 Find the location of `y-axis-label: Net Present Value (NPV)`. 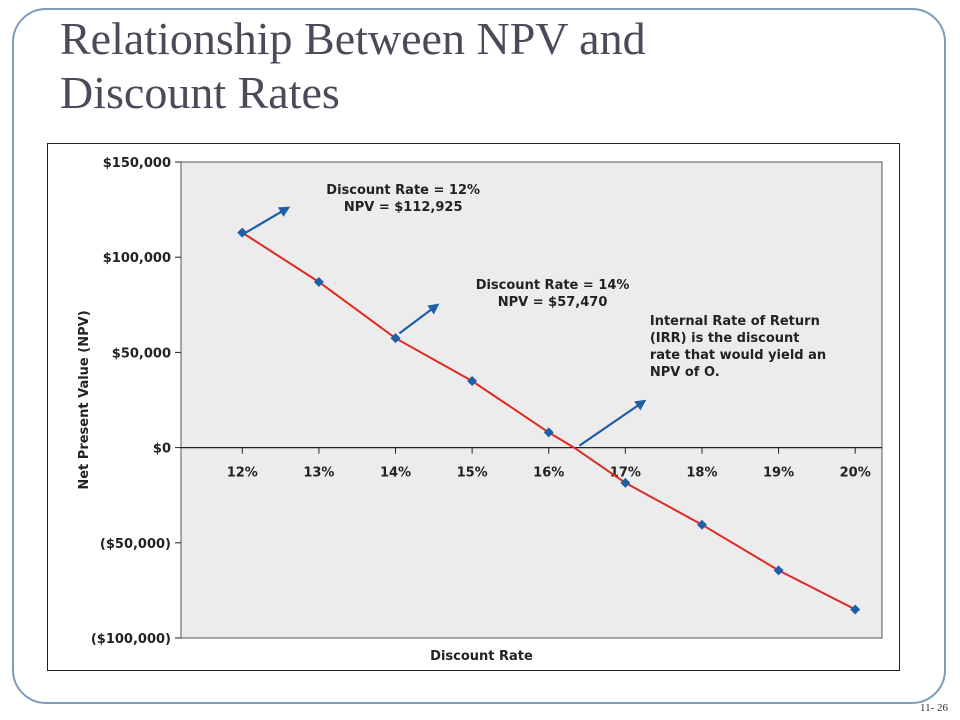

y-axis-label: Net Present Value (NPV) is located at coordinates (84, 399).